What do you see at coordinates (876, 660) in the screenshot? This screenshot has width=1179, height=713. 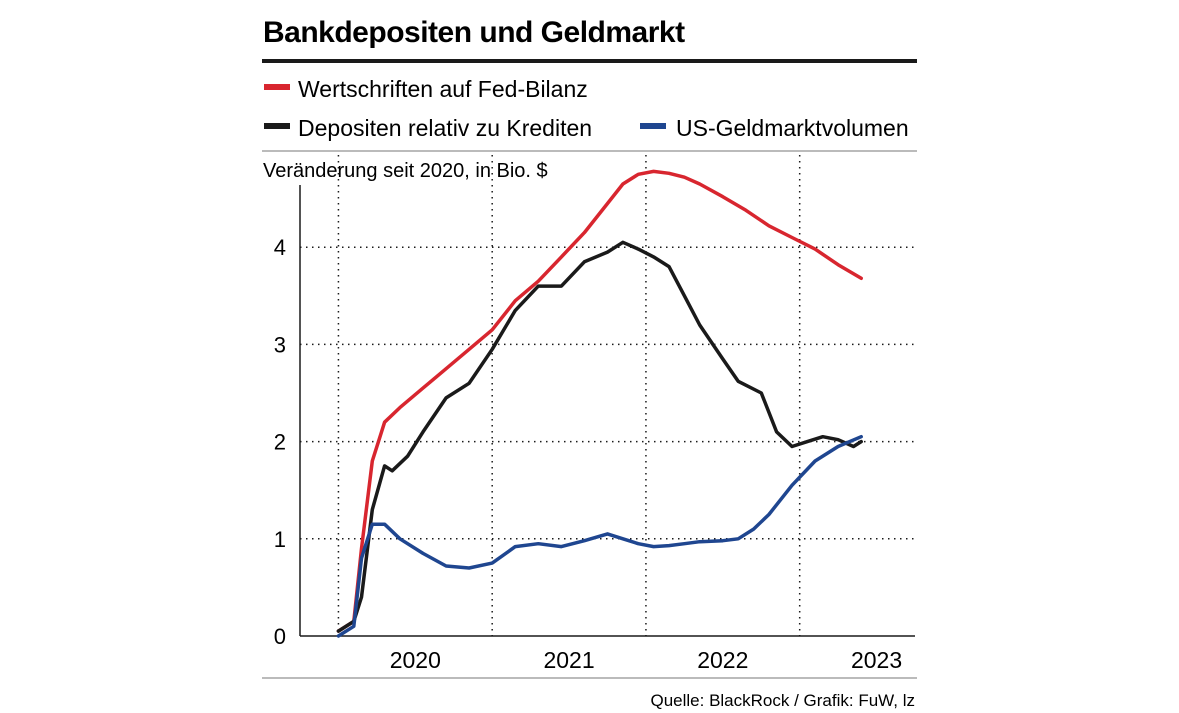 I see `x-tick-label: 2023` at bounding box center [876, 660].